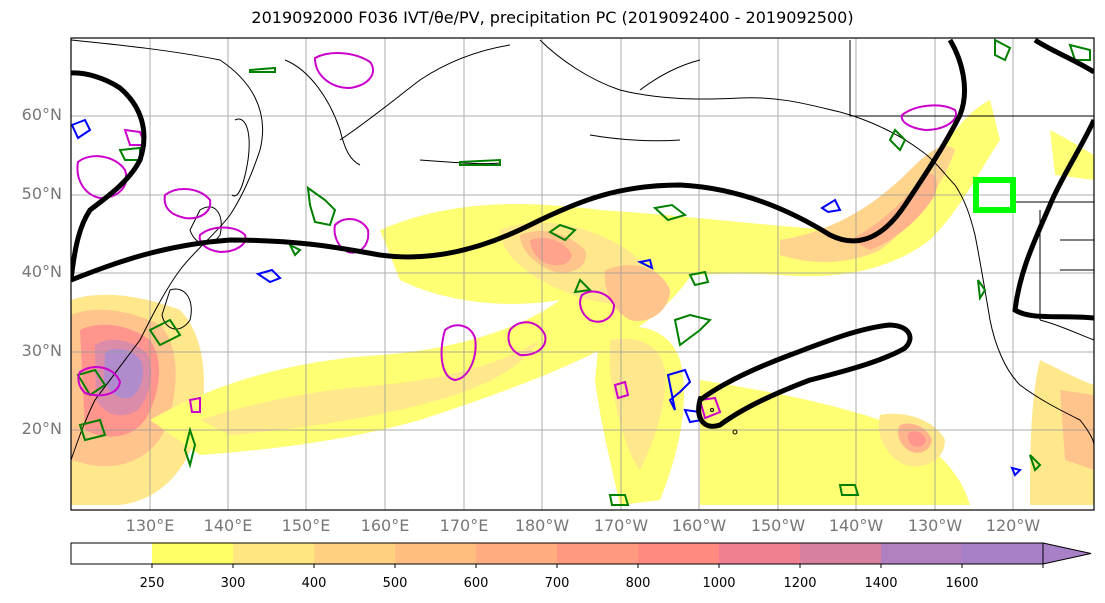  Describe the element at coordinates (542, 525) in the screenshot. I see `lon-label-180w: 180°W` at that location.